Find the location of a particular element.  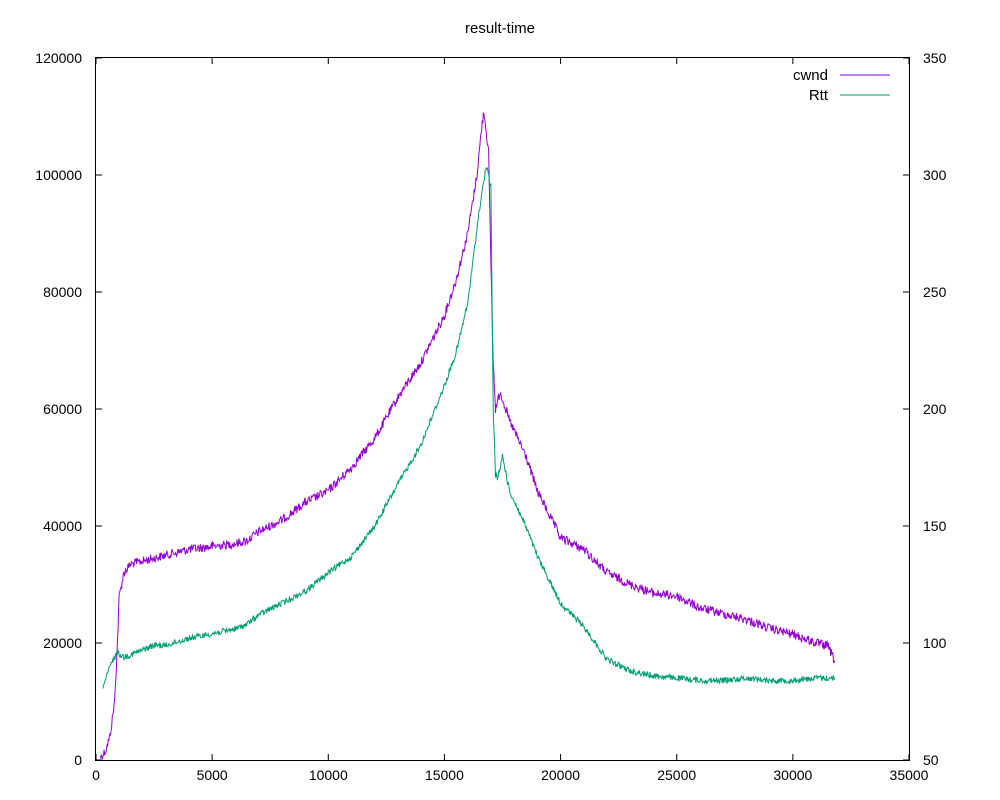

x-tick-label: 10000 is located at coordinates (328, 775).